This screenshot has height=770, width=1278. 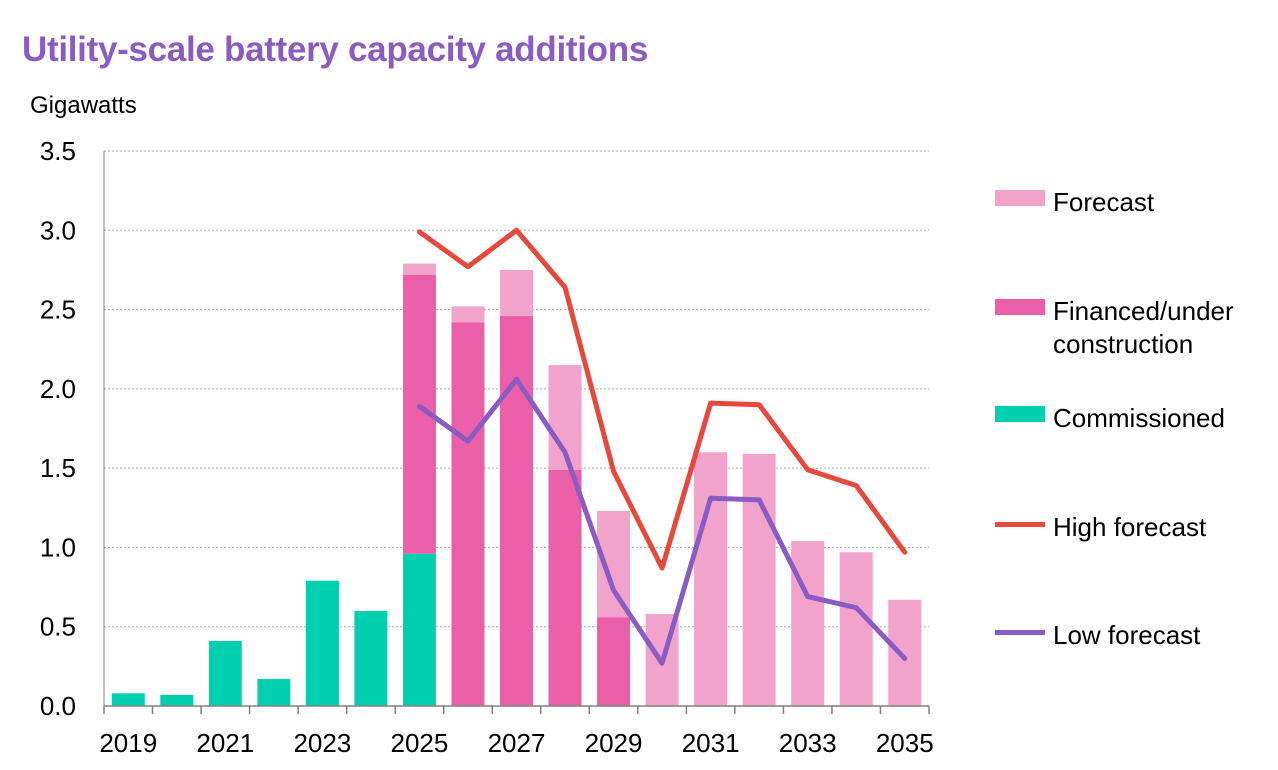 What do you see at coordinates (1143, 327) in the screenshot?
I see `legend-label-financed: Financed/under construction` at bounding box center [1143, 327].